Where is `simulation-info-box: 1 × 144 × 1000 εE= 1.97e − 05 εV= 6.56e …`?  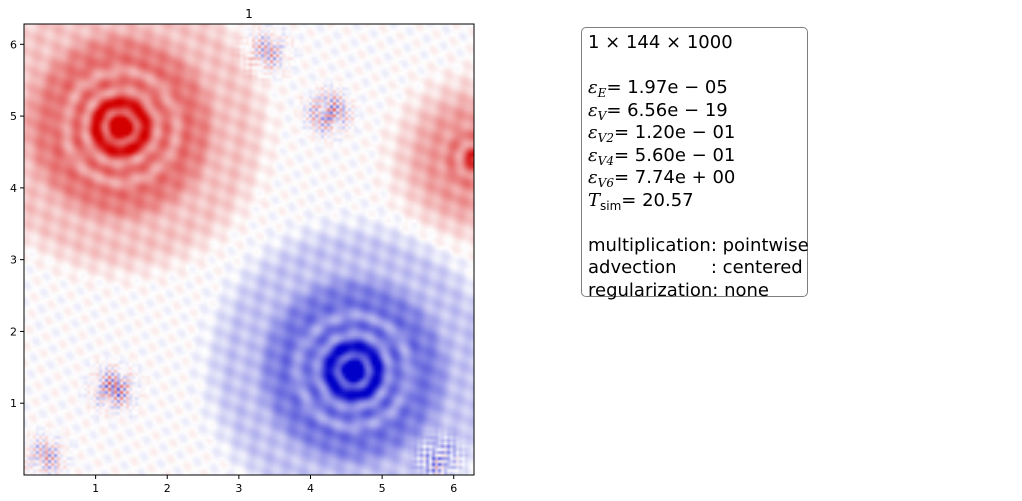
simulation-info-box: 1 × 144 × 1000 εE= 1.97e − 05 εV= 6.56e … is located at coordinates (695, 164).